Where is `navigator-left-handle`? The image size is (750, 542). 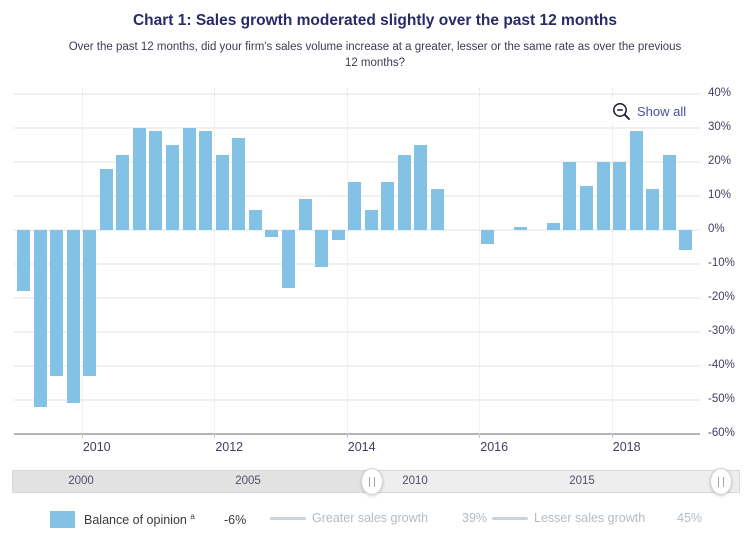
navigator-left-handle is located at coordinates (372, 481).